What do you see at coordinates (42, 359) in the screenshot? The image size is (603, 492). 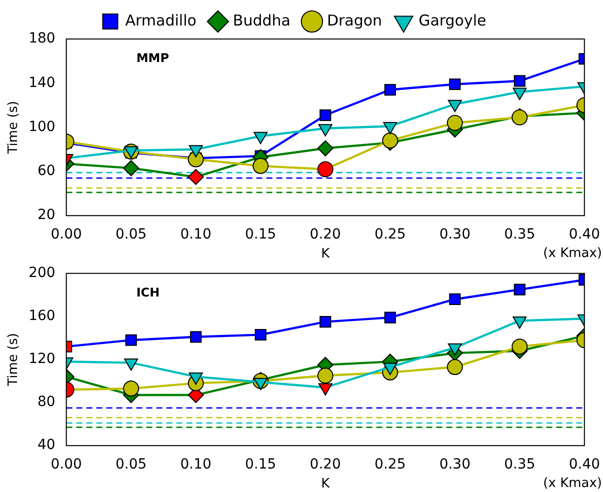 I see `y-tick-label: 120` at bounding box center [42, 359].